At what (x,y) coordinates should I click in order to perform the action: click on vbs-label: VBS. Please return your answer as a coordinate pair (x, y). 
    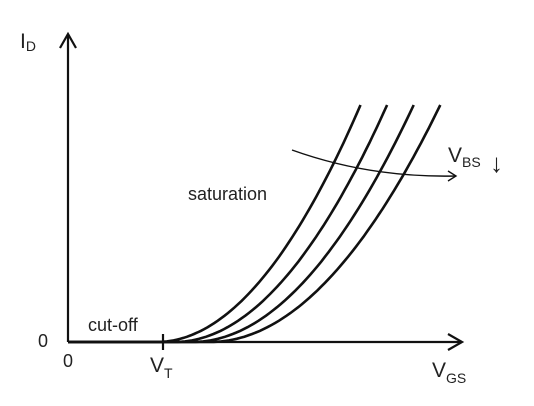
    Looking at the image, I should click on (464, 157).